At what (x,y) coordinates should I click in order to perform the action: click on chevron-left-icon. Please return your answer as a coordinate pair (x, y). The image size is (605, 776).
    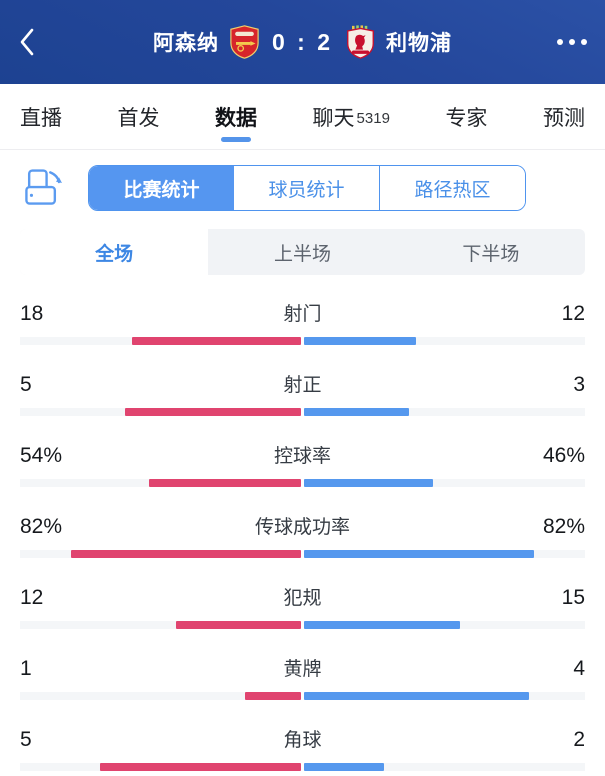
    Looking at the image, I should click on (27, 42).